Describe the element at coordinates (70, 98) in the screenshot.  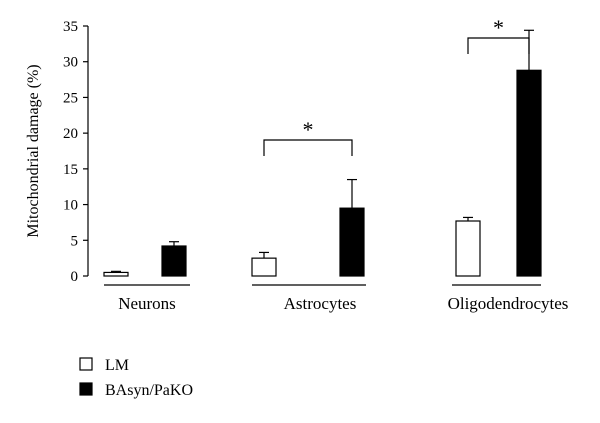
I see `y-tick-label: 25` at that location.